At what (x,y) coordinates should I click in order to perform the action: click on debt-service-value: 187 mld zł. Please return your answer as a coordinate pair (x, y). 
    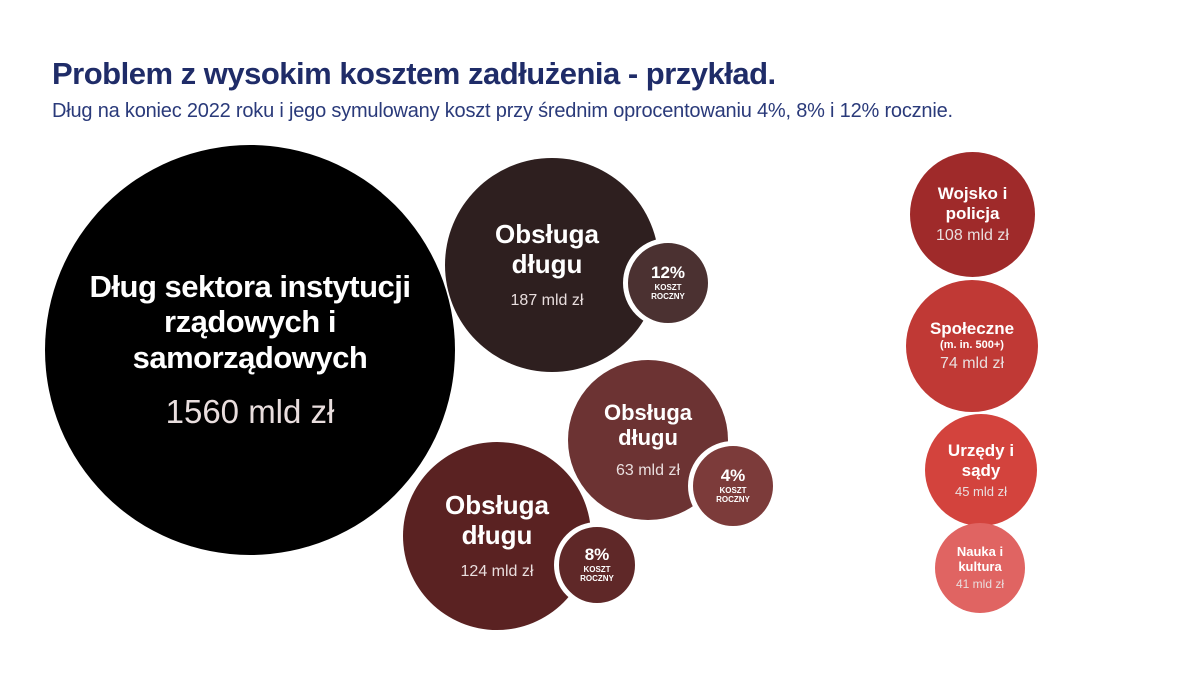
    Looking at the image, I should click on (547, 300).